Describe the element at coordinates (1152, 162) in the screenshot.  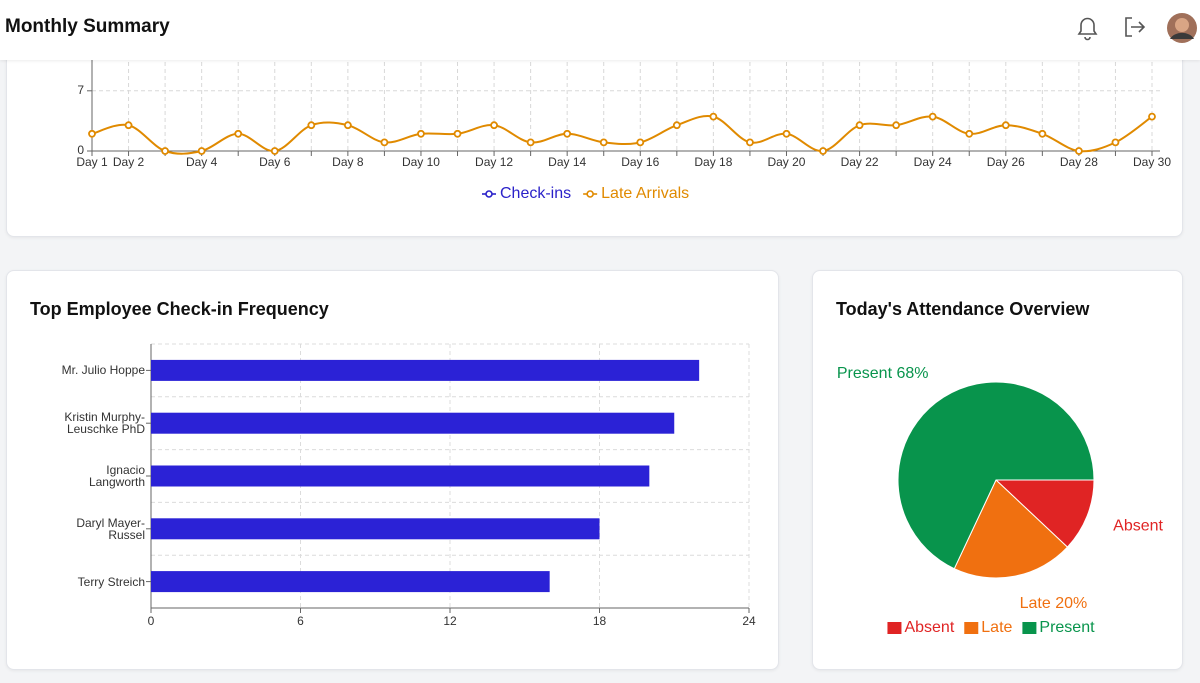
I see `x-tick-label: Day 30` at that location.